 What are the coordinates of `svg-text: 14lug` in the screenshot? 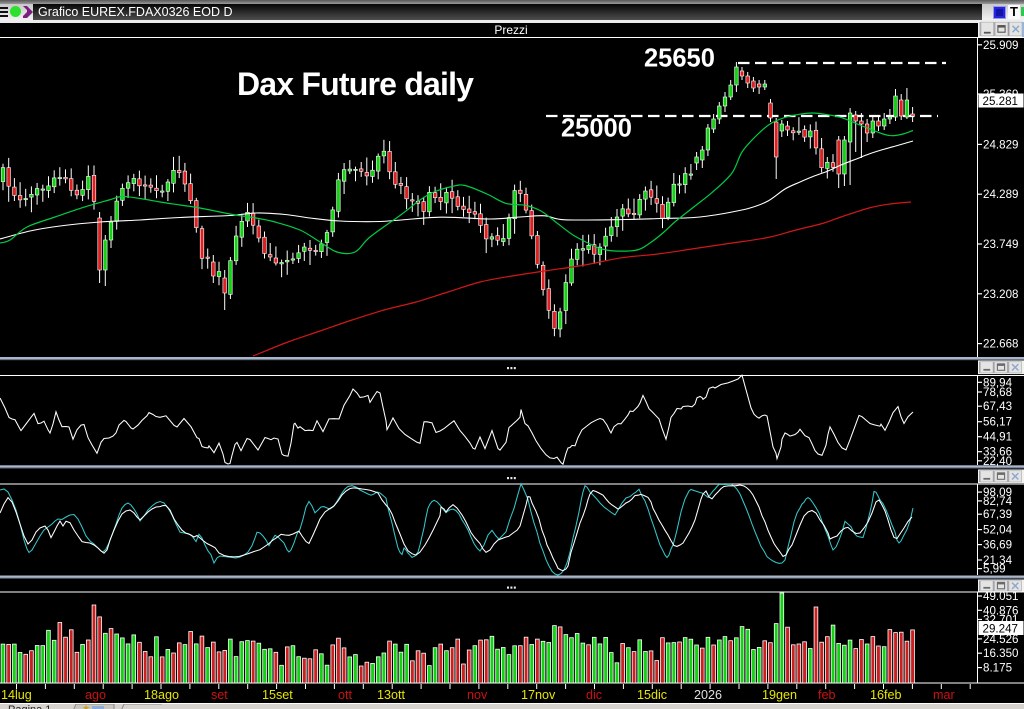 It's located at (16, 695).